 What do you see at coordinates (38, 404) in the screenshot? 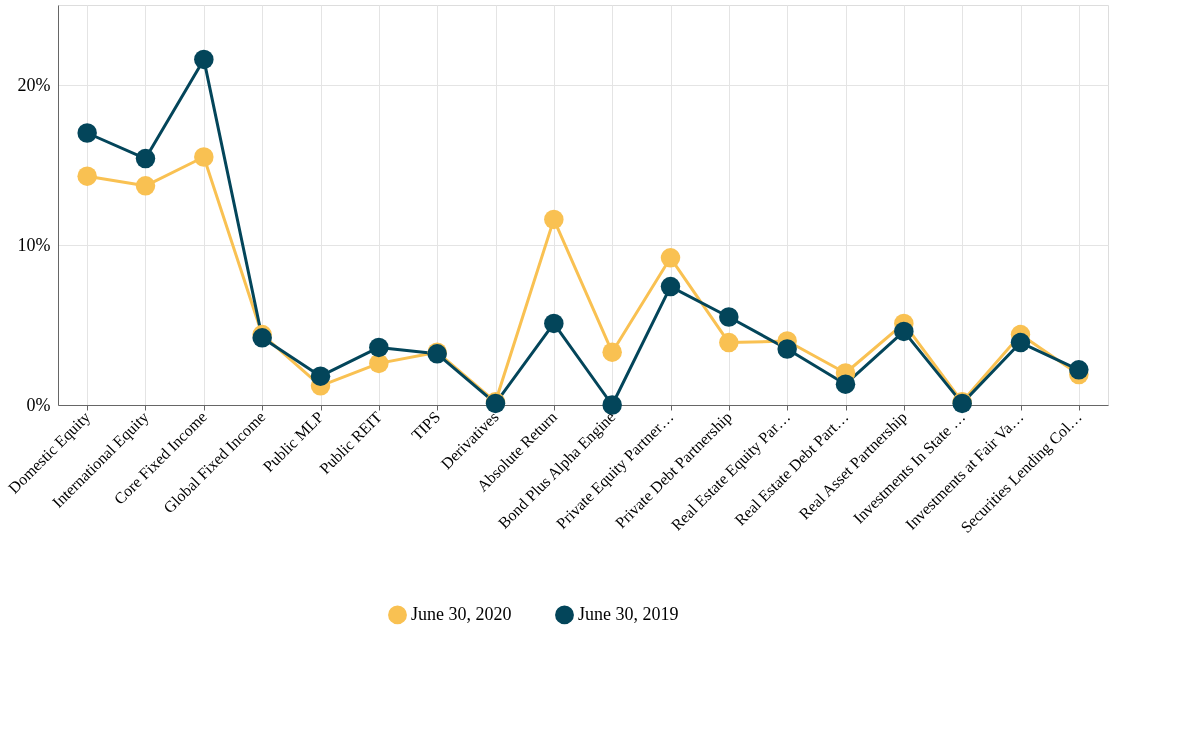
I see `y-tick-label: 0%` at bounding box center [38, 404].